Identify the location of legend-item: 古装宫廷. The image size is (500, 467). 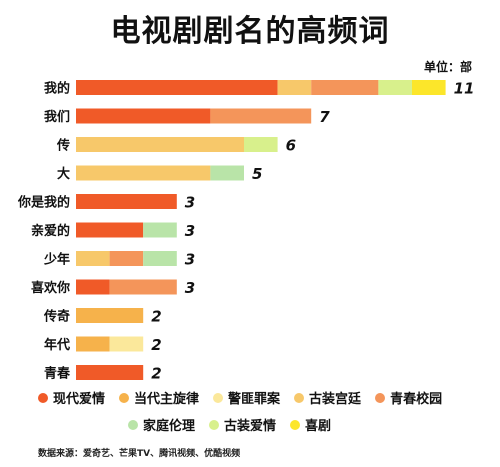
(327, 397).